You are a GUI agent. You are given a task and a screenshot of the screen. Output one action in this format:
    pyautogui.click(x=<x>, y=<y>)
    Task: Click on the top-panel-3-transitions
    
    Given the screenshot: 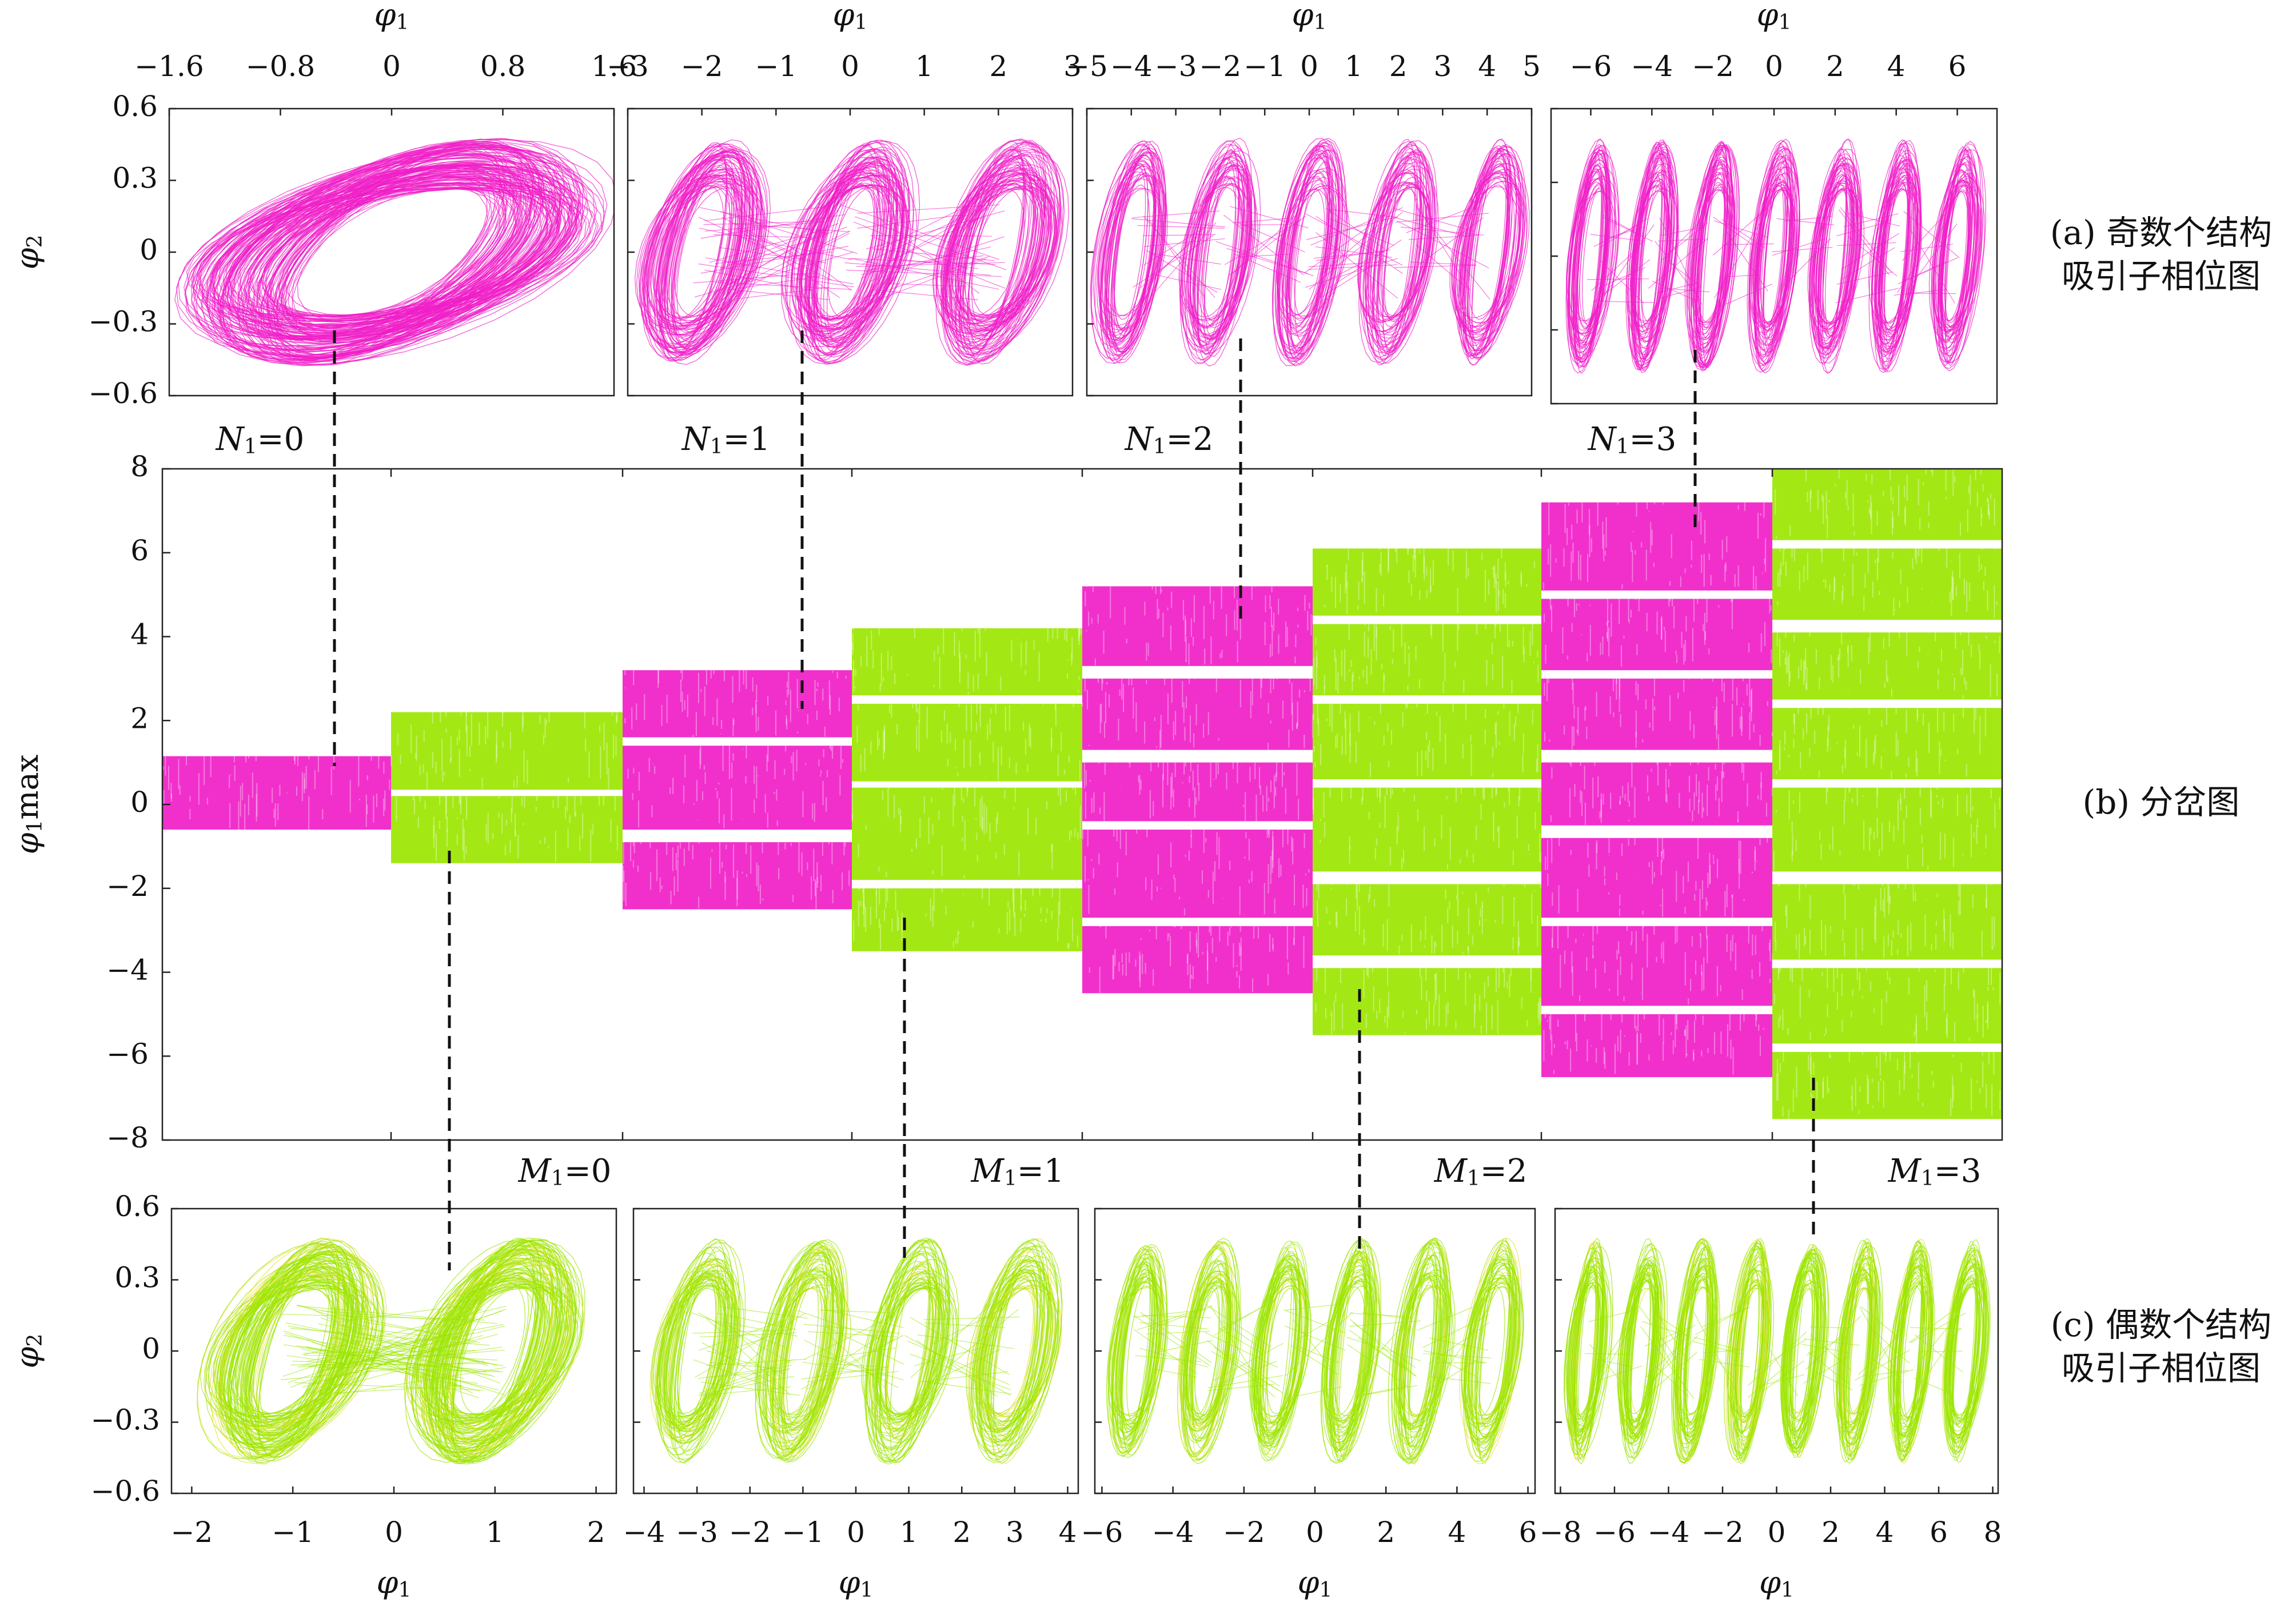 What is the action you would take?
    pyautogui.click(x=1774, y=256)
    